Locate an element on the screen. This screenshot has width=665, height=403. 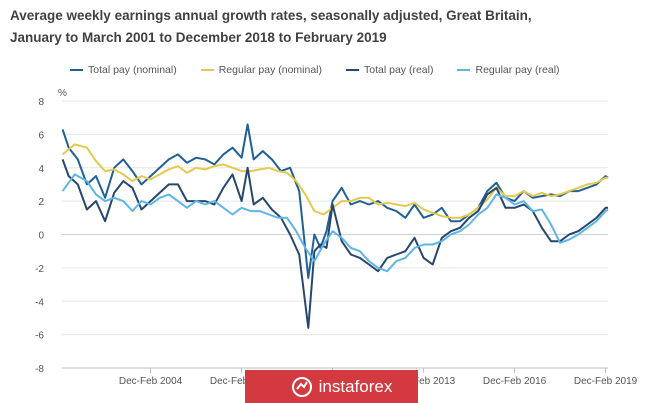
watermark-body: instaforex is located at coordinates (341, 386).